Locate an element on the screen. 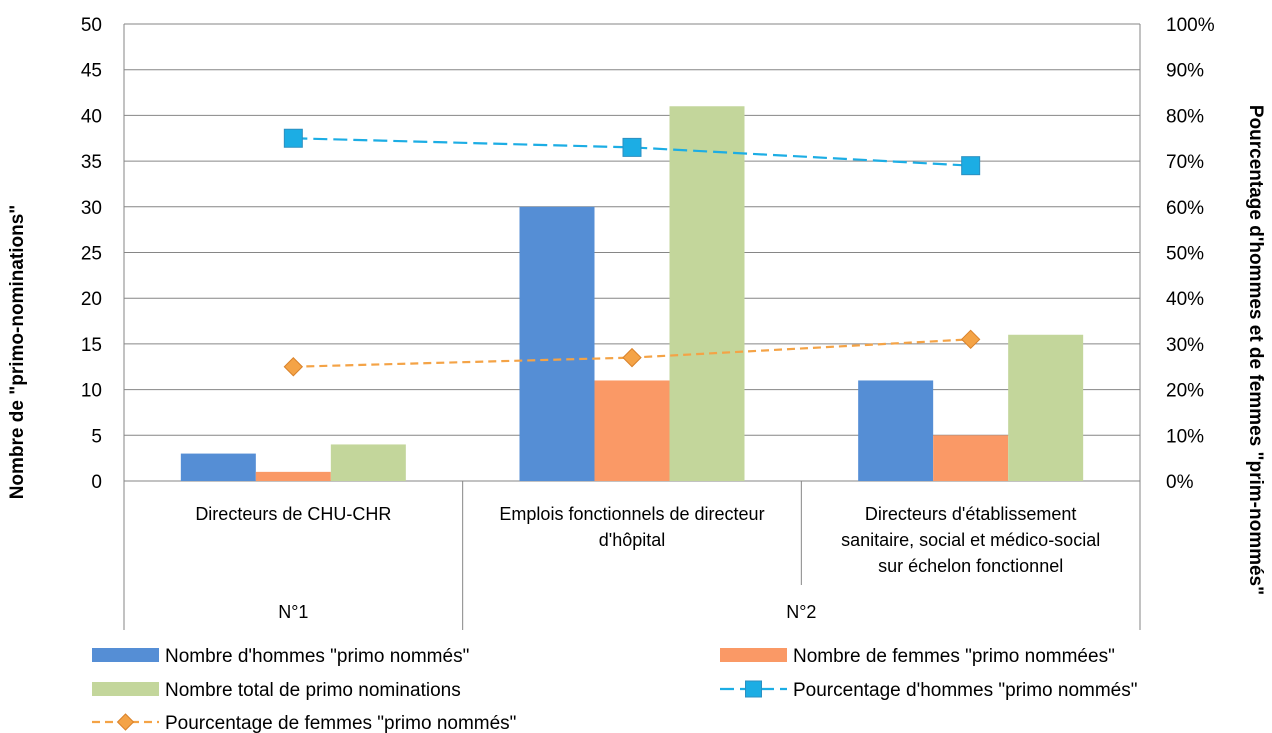 The height and width of the screenshot is (733, 1272). category-label: Directeurs de CHU-CHR is located at coordinates (293, 514).